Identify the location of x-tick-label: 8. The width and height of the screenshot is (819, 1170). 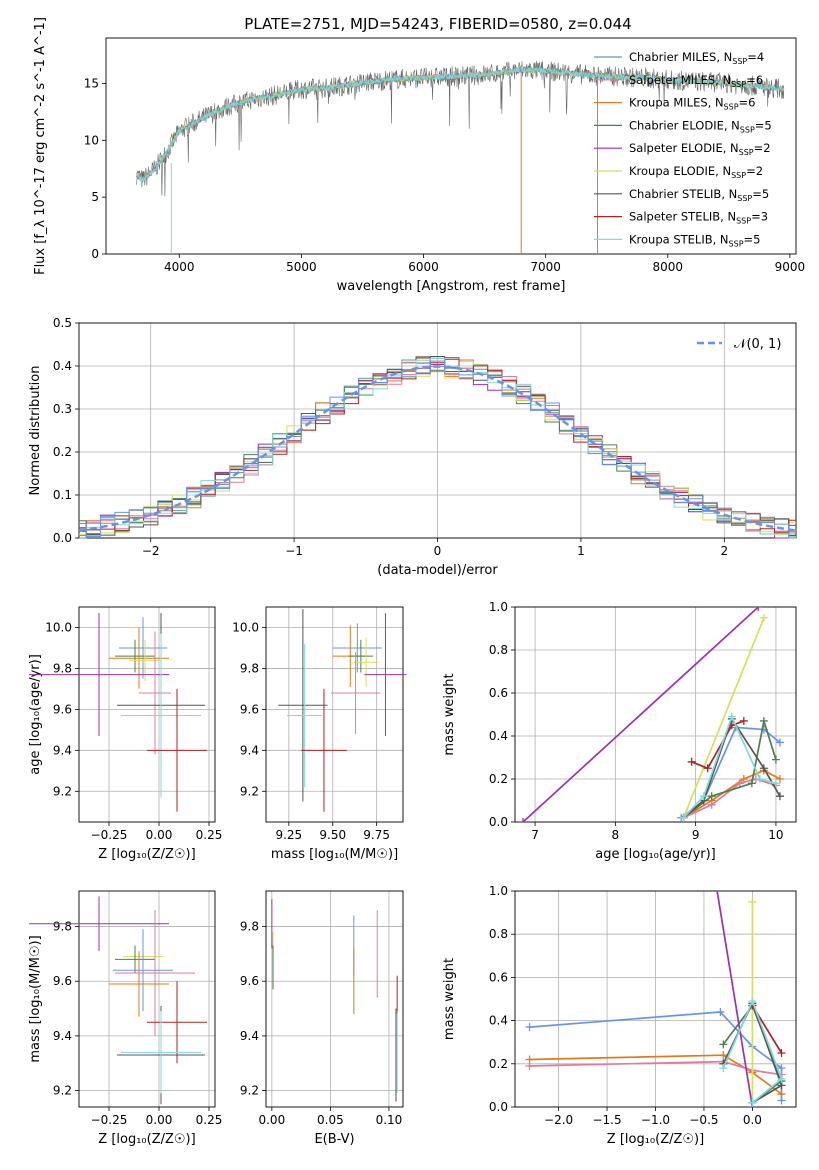
(616, 835).